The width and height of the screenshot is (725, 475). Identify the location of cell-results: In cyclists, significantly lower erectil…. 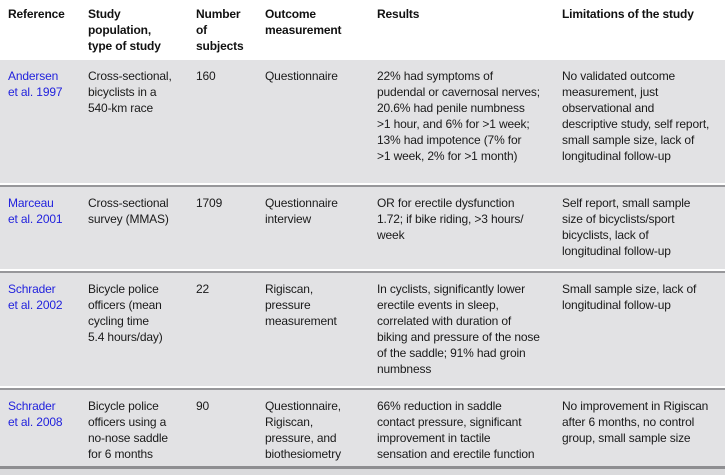
(458, 329).